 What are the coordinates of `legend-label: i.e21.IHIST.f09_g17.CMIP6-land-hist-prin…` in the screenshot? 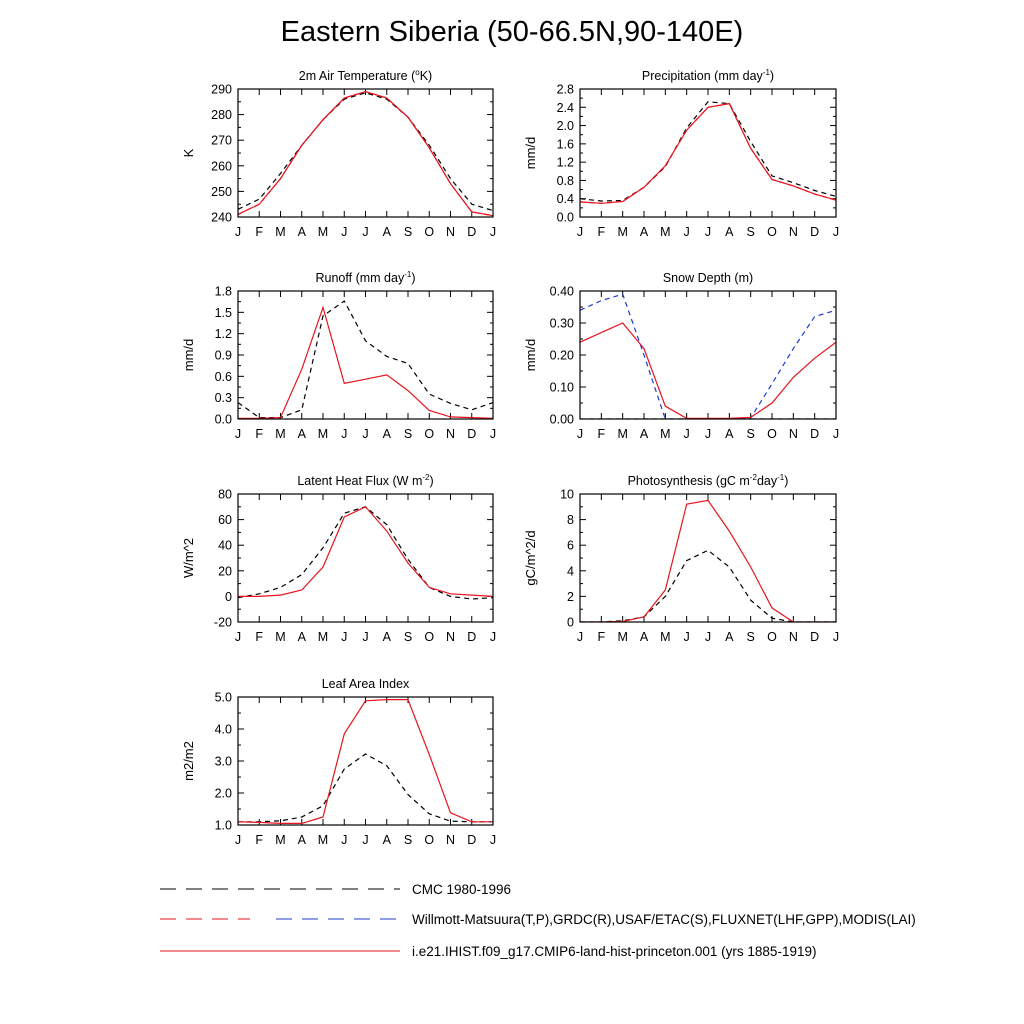 It's located at (614, 951).